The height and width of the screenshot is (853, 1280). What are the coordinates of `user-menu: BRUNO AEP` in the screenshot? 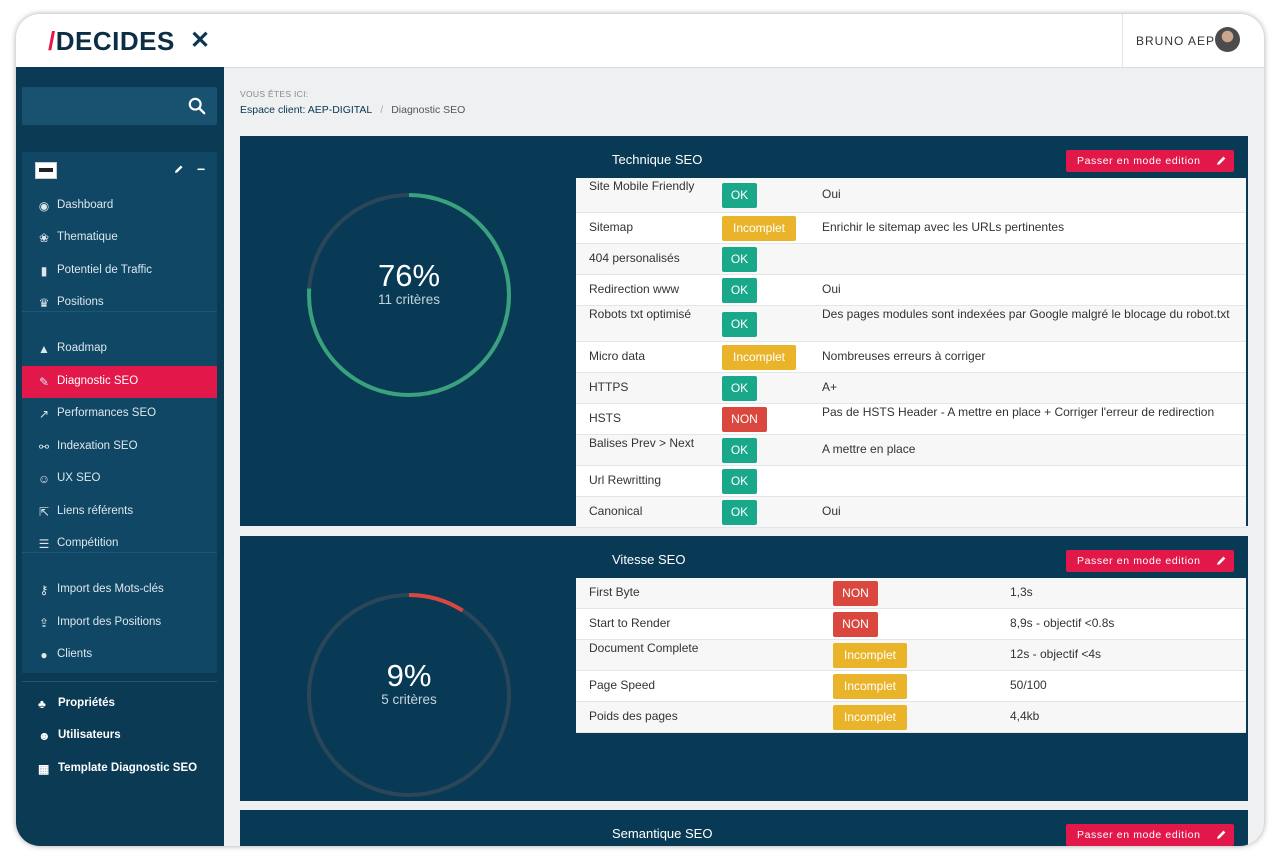 It's located at (1193, 40).